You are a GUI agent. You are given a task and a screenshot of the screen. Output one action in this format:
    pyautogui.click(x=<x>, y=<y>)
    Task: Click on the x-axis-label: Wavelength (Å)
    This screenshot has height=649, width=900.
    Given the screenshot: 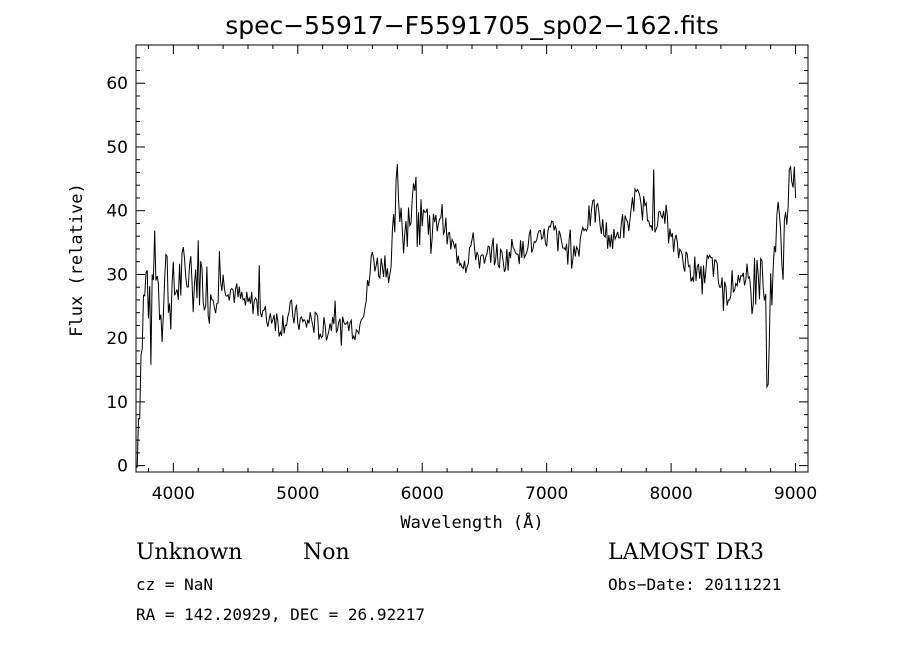 What is the action you would take?
    pyautogui.click(x=471, y=522)
    